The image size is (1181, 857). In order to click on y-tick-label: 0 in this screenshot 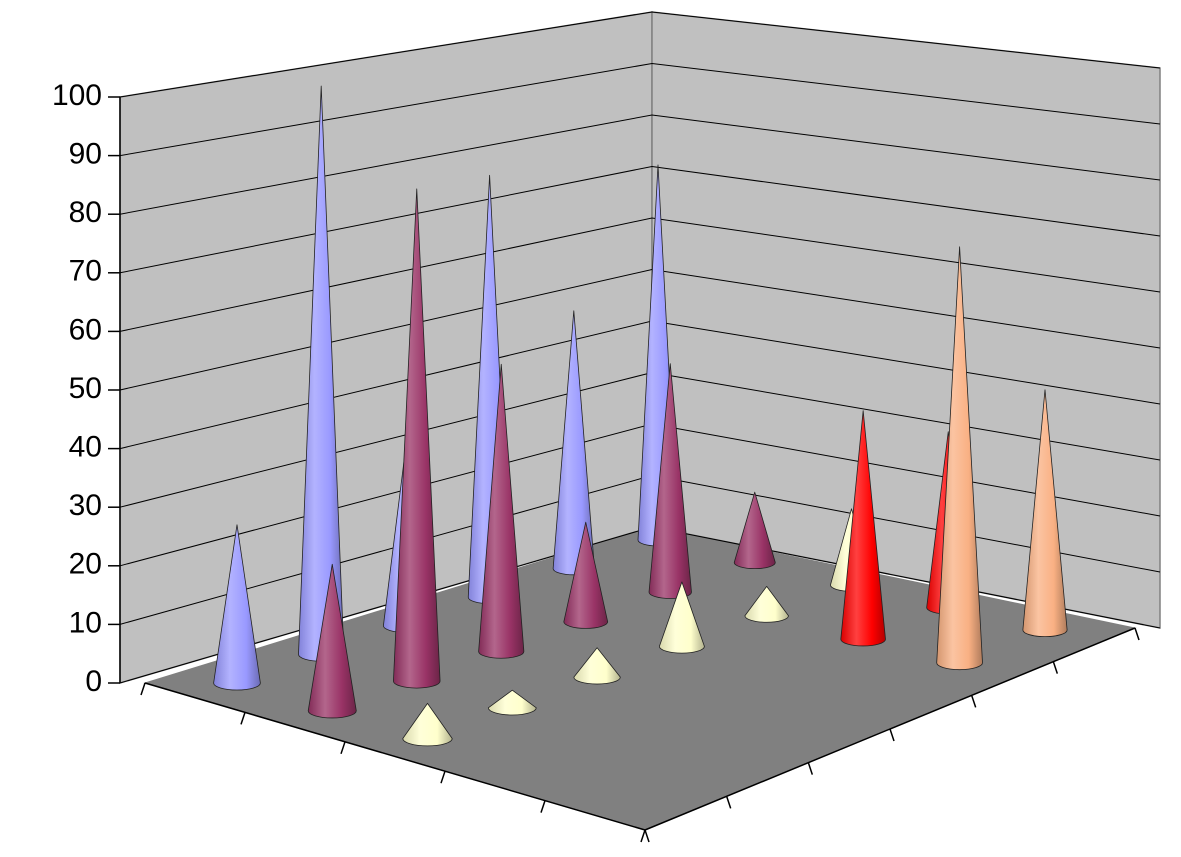, I will do `click(93, 681)`.